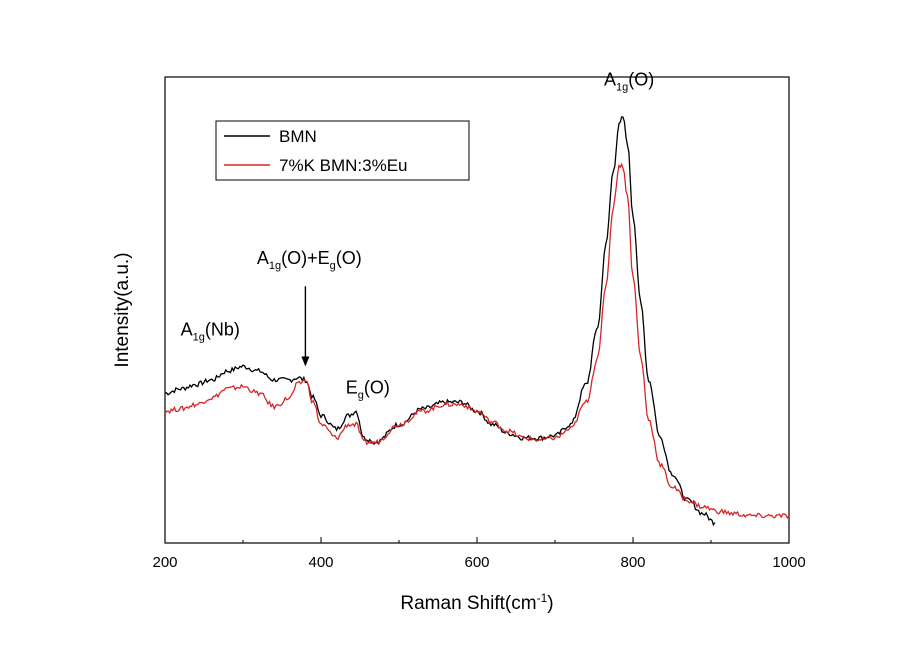 This screenshot has height=651, width=917. I want to click on annotation-a1g-nb: A1g(Nb), so click(210, 331).